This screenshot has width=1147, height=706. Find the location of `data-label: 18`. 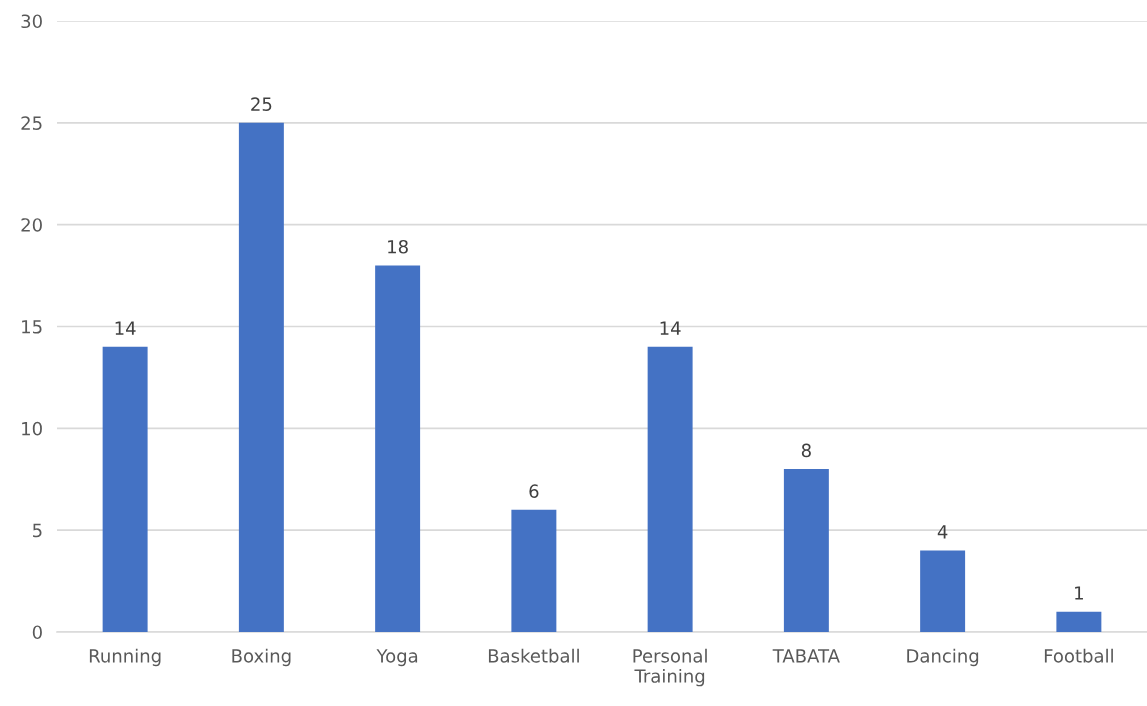

data-label: 18 is located at coordinates (398, 246).